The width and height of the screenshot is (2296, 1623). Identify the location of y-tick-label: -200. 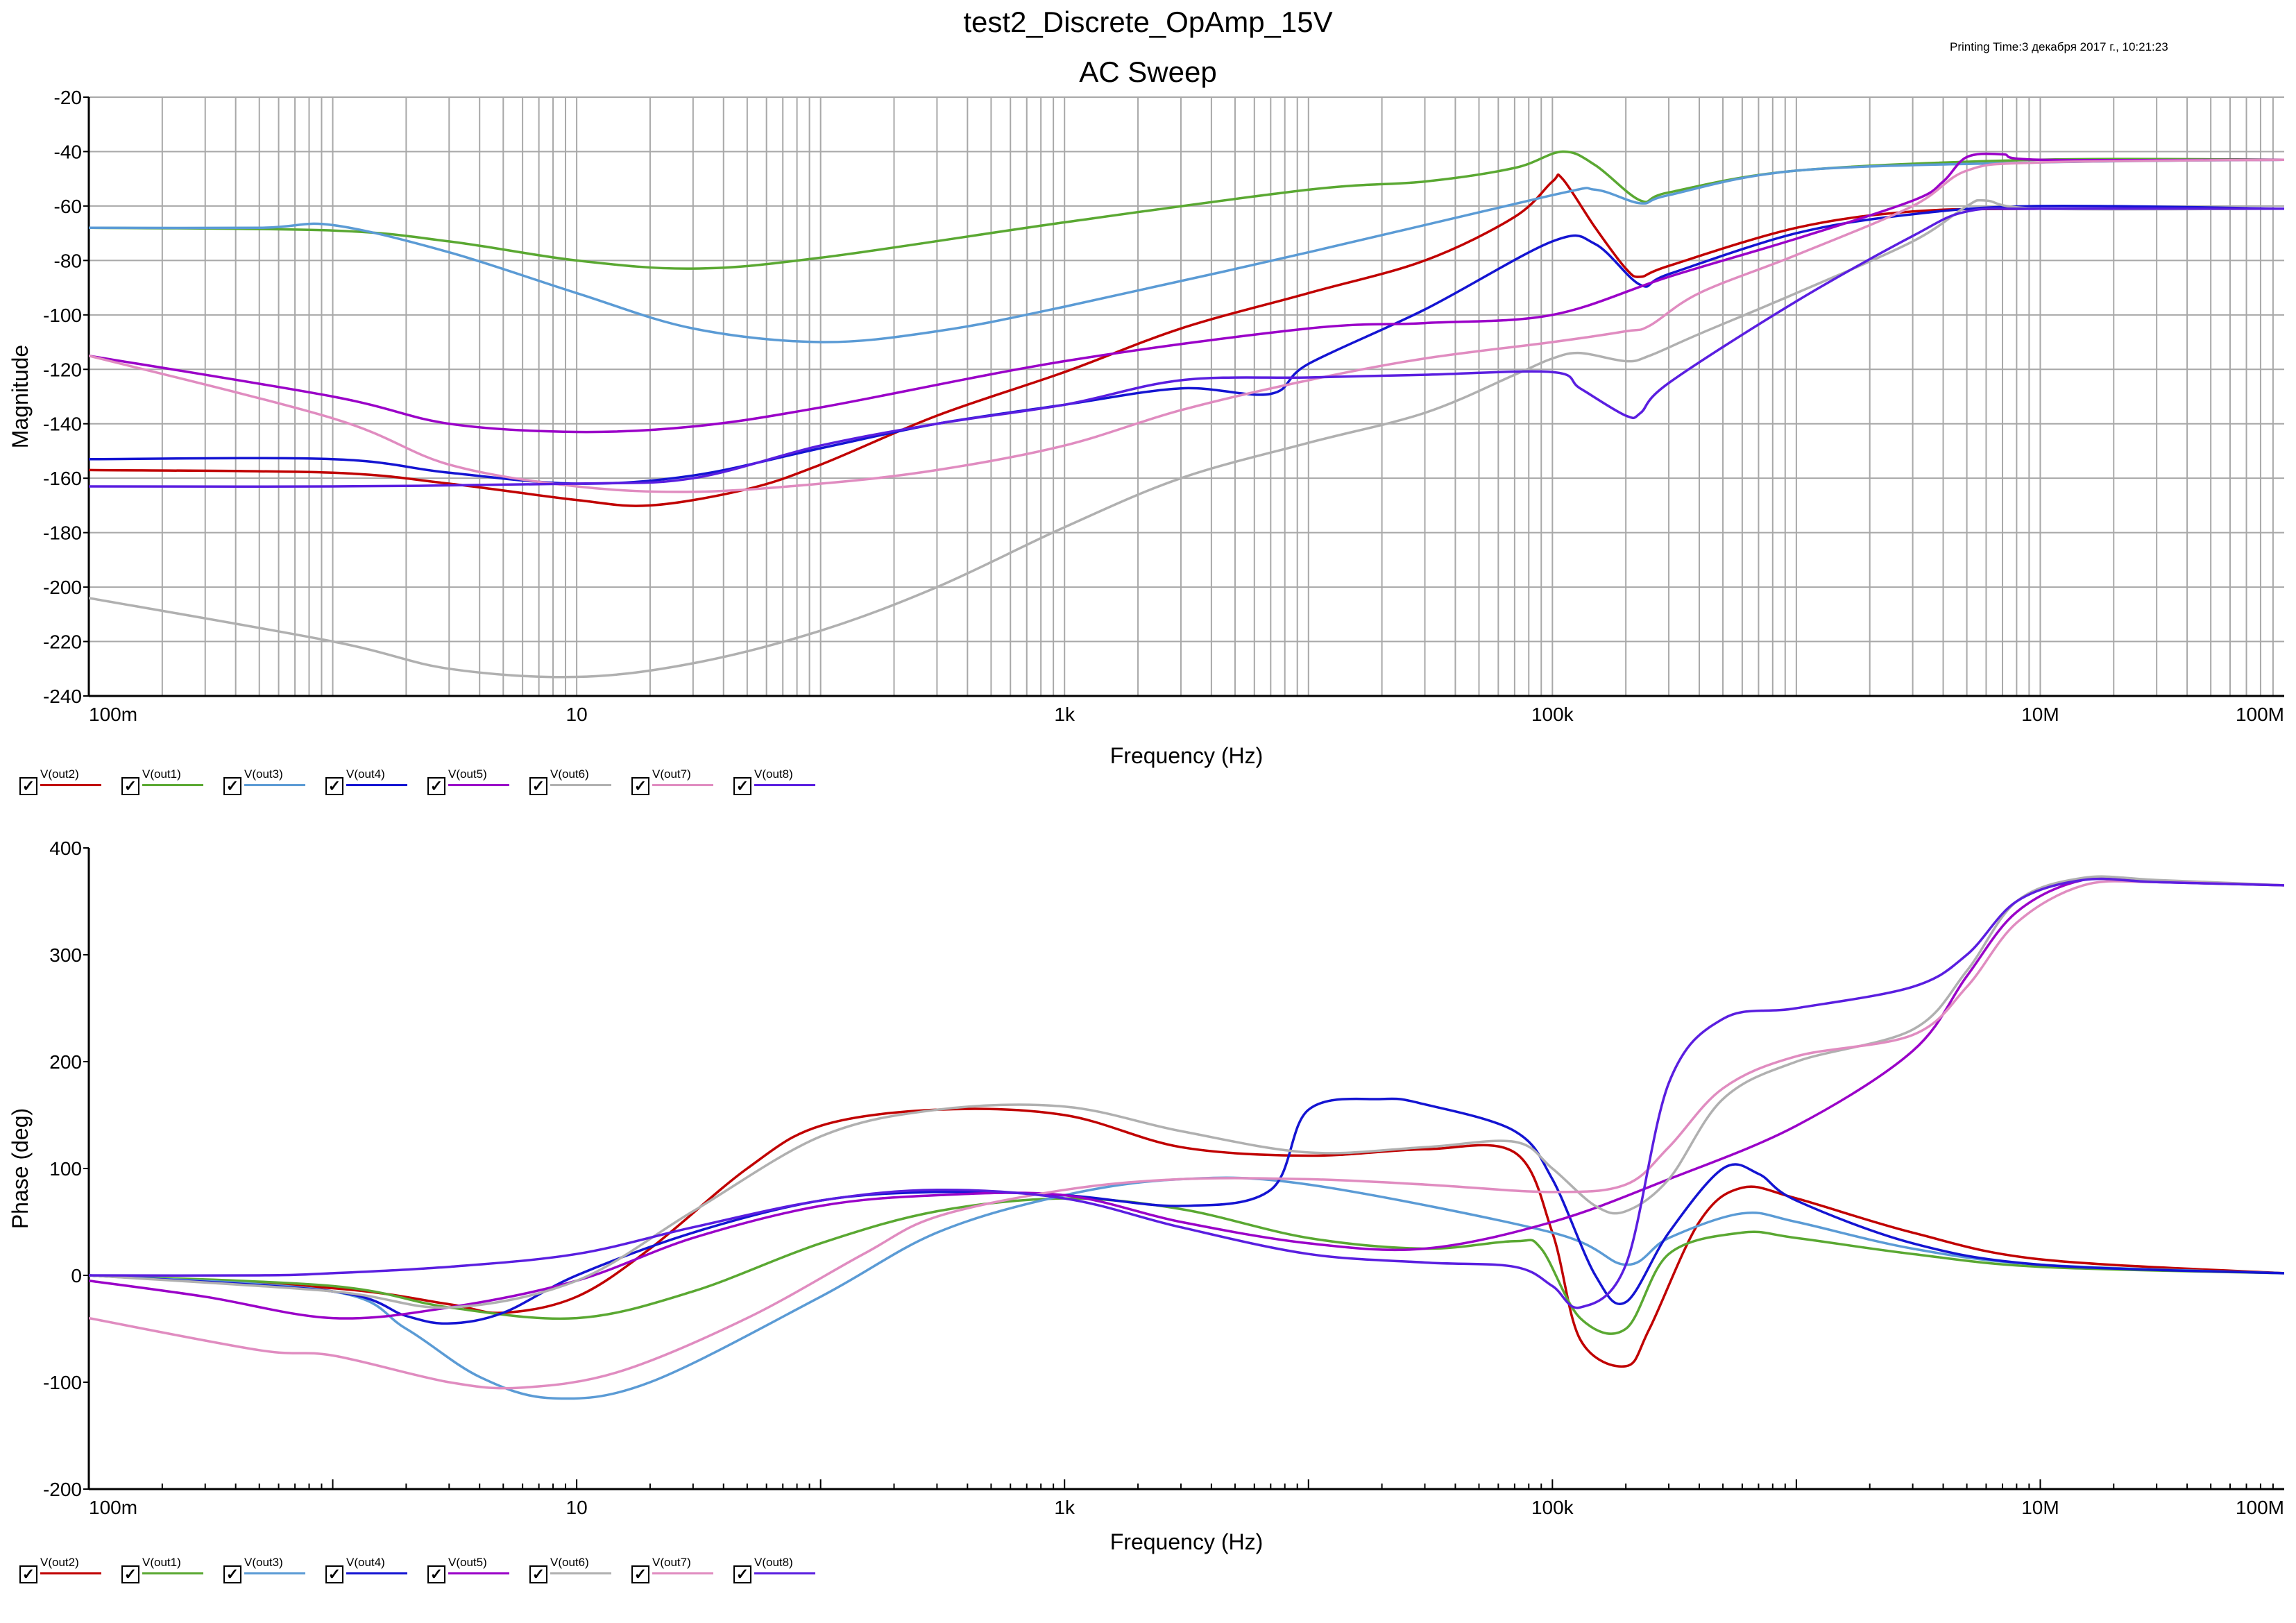
(62, 587).